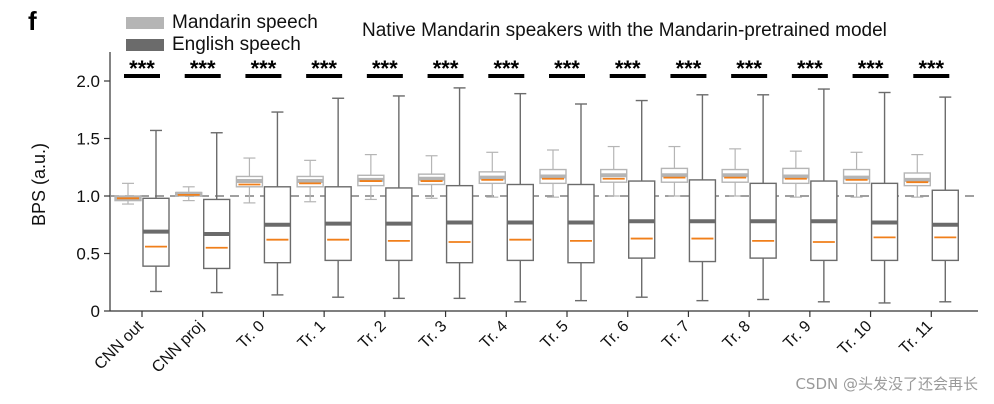 This screenshot has height=404, width=994. Describe the element at coordinates (251, 335) in the screenshot. I see `x-tick-label: Tr. 0` at that location.